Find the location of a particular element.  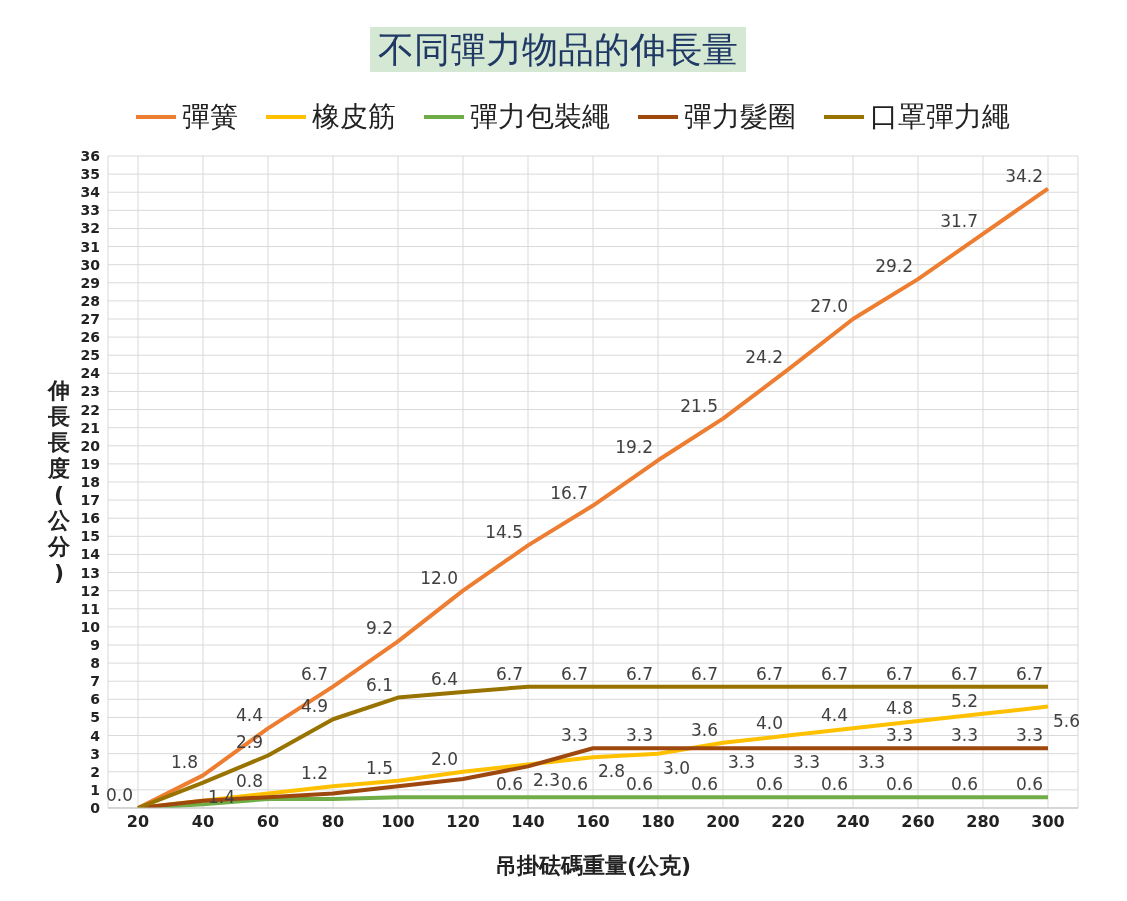

y-tick-label: 6 is located at coordinates (95, 699).